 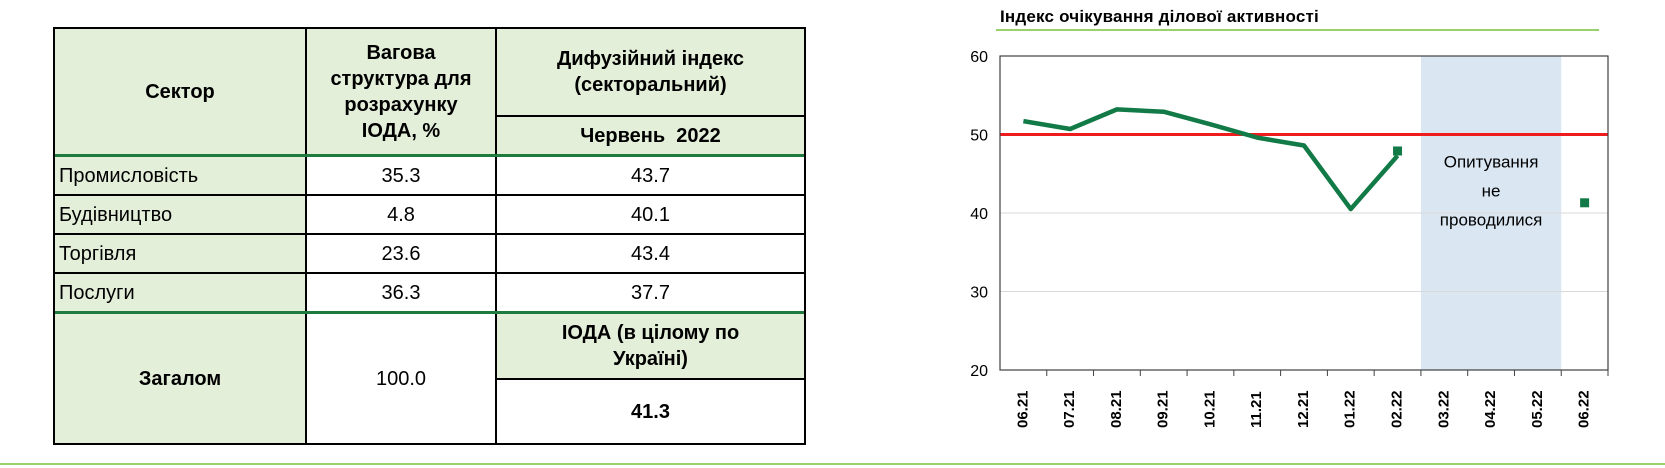 What do you see at coordinates (1163, 409) in the screenshot?
I see `x-tick-label: 09.21` at bounding box center [1163, 409].